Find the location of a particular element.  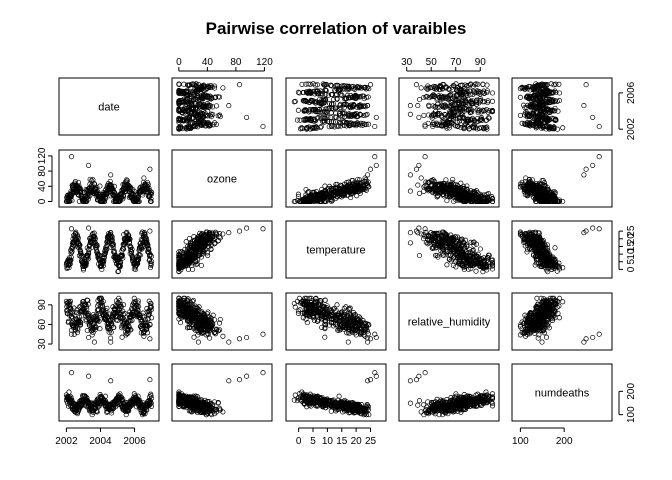

panel-relative_humidity-vs-date is located at coordinates (109, 321).